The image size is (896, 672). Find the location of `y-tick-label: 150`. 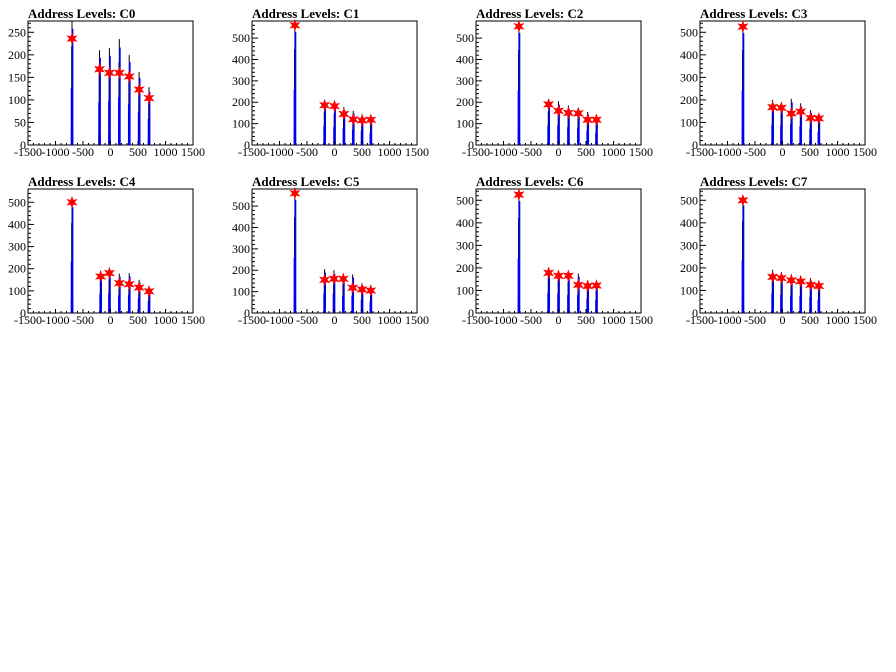

y-tick-label: 150 is located at coordinates (17, 77).